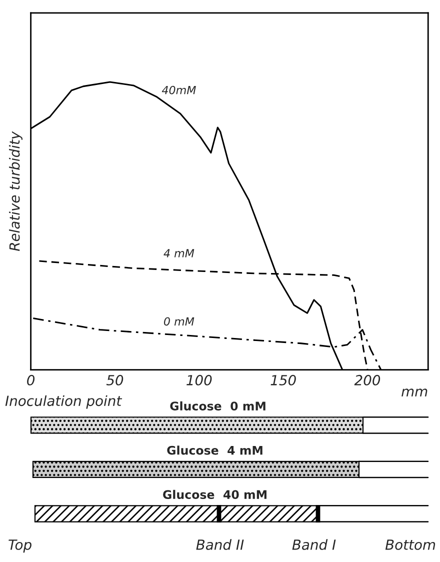 This screenshot has width=440, height=562. What do you see at coordinates (214, 495) in the screenshot?
I see `text: Glucose 40 mM` at bounding box center [214, 495].